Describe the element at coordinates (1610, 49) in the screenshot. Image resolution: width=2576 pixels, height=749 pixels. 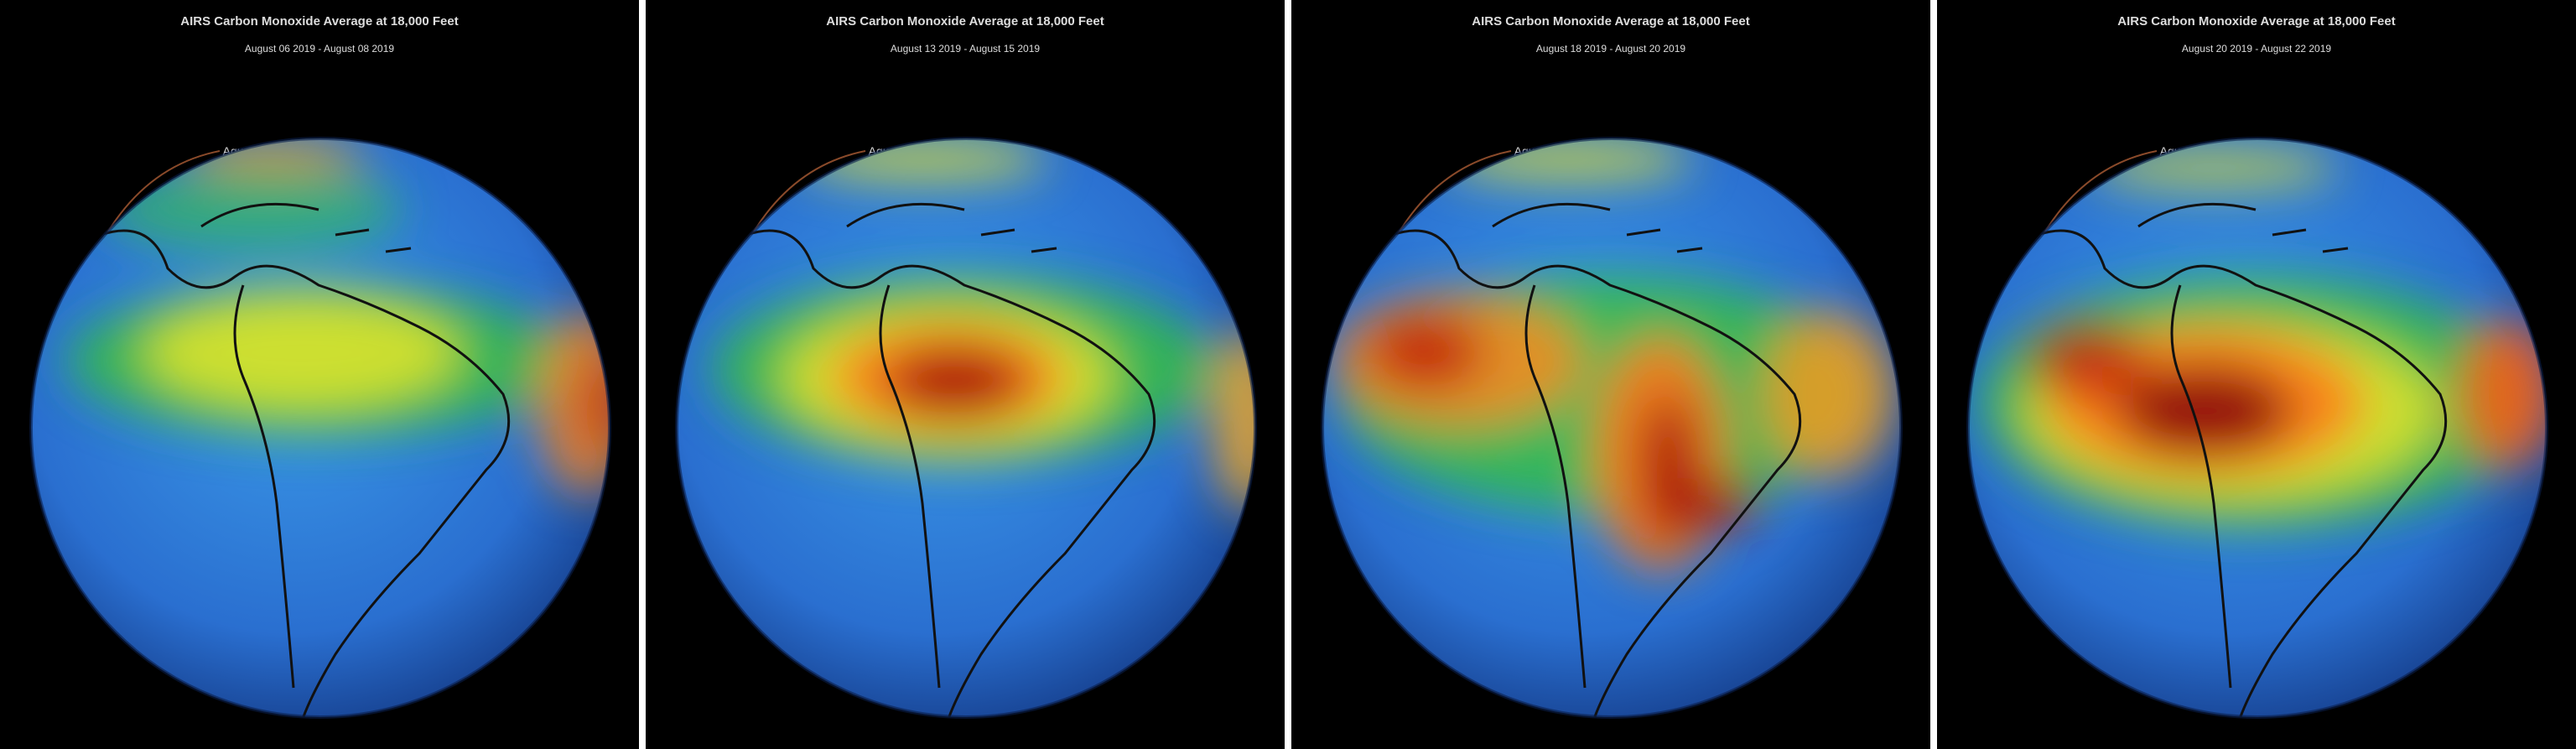
I see `date-range: August 18 2019 - August 20 2019` at that location.